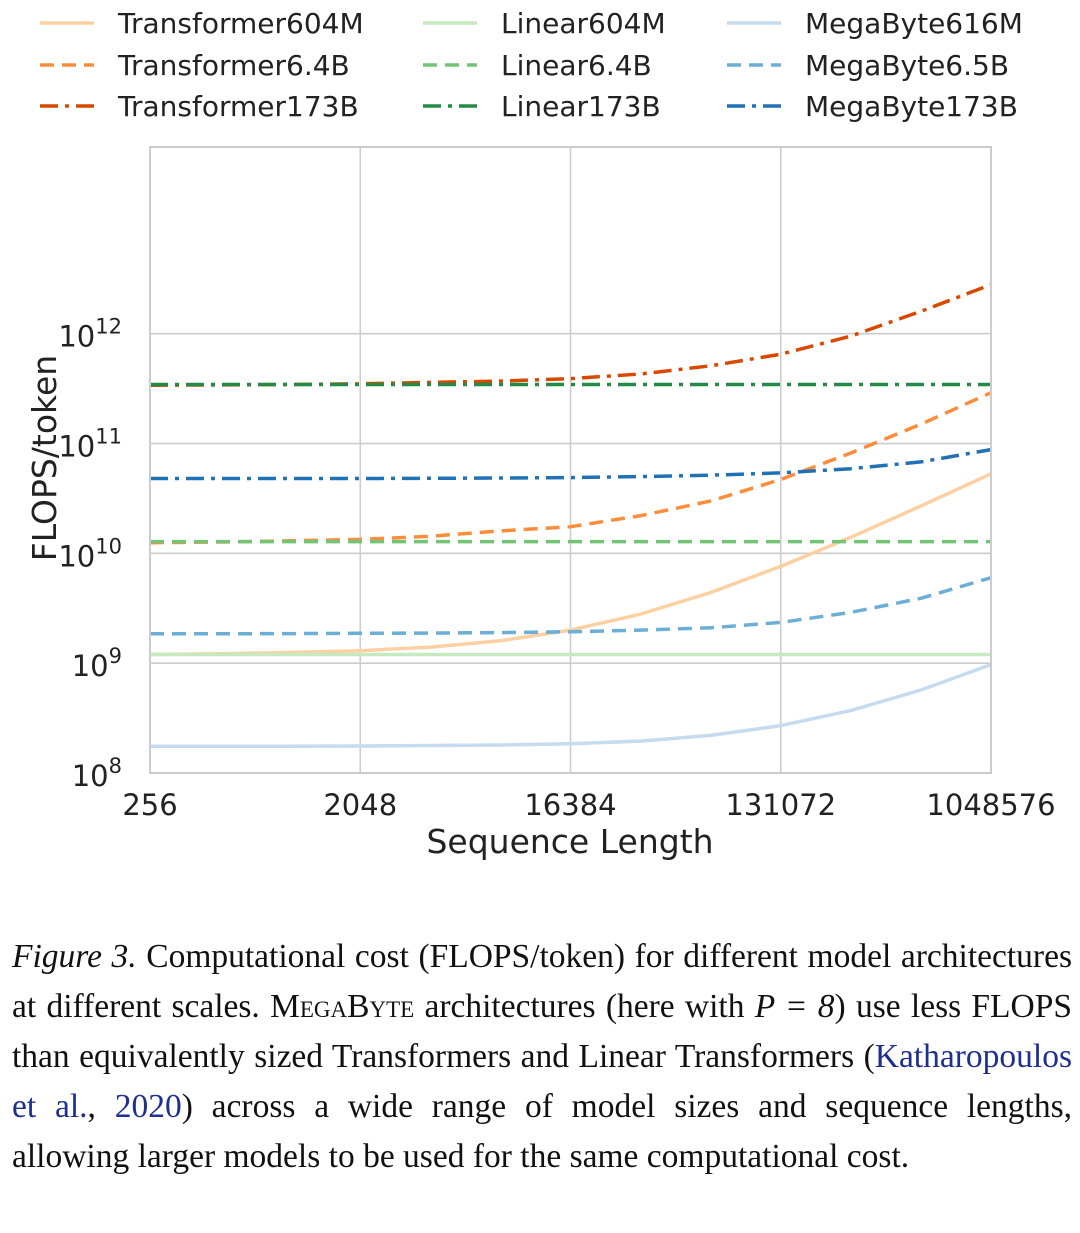  I want to click on x-axis-ticks: 256 2048 16384 131072 1048576, so click(588, 805).